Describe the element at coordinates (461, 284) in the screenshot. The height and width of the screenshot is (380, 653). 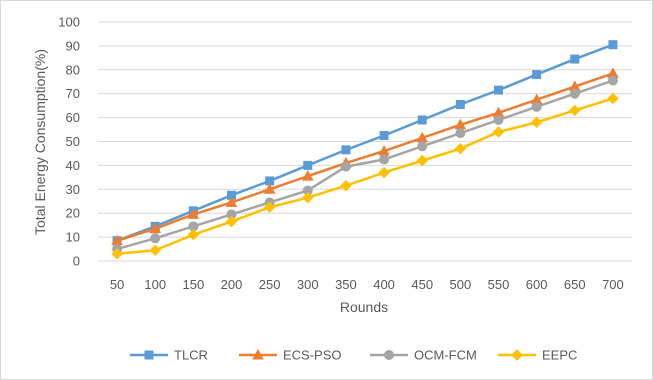
I see `x-tick-label: 500` at that location.